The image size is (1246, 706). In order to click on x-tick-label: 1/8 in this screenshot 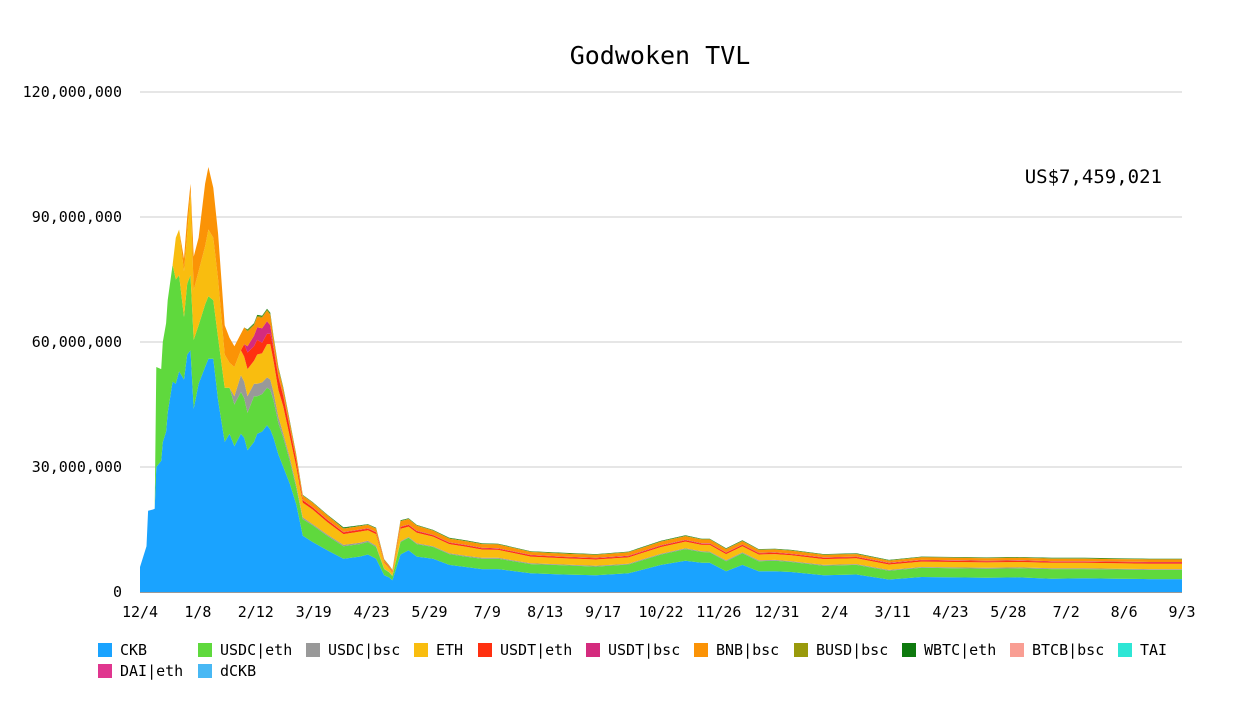, I will do `click(197, 612)`.